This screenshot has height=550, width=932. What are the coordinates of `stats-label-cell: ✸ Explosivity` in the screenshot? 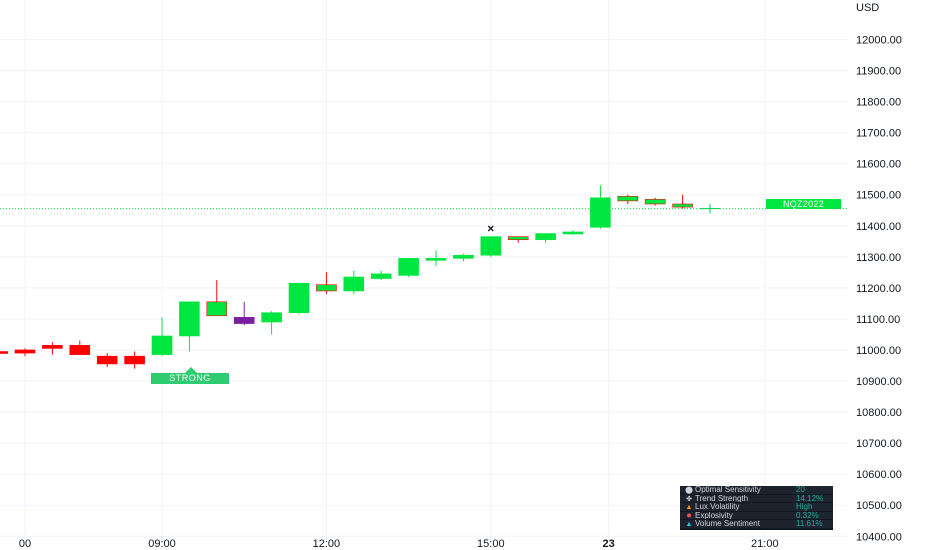 It's located at (736, 516).